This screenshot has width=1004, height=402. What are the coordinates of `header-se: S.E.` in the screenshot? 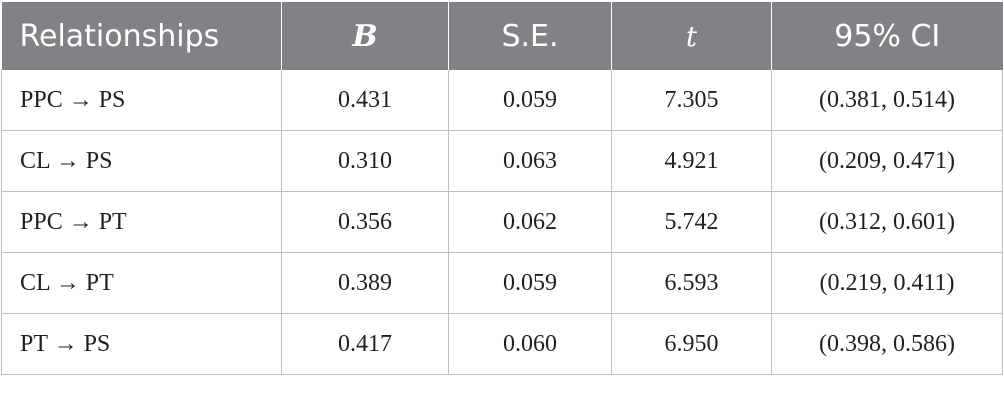 It's located at (530, 36).